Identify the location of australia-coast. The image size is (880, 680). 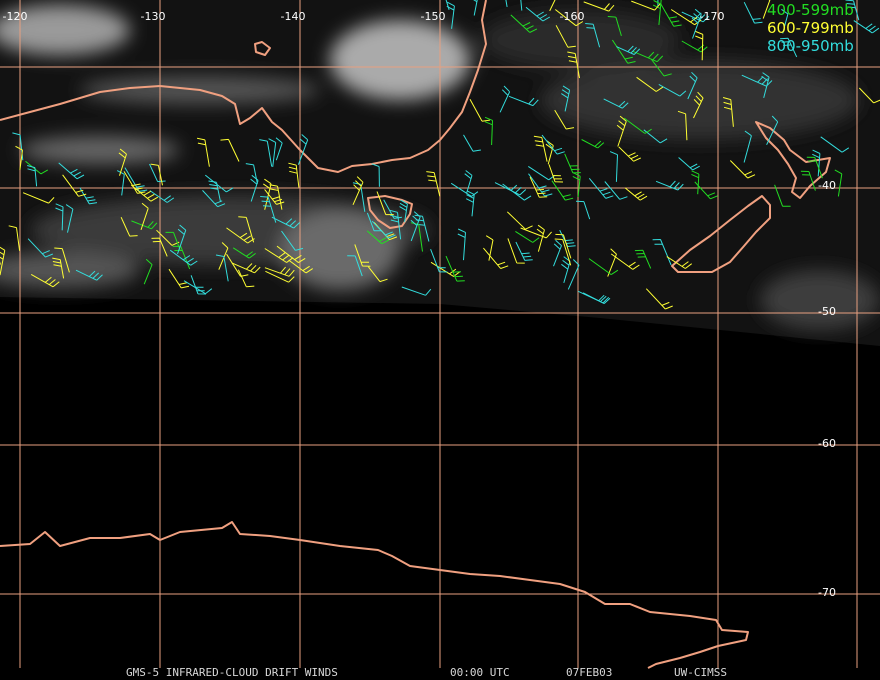
(243, 86).